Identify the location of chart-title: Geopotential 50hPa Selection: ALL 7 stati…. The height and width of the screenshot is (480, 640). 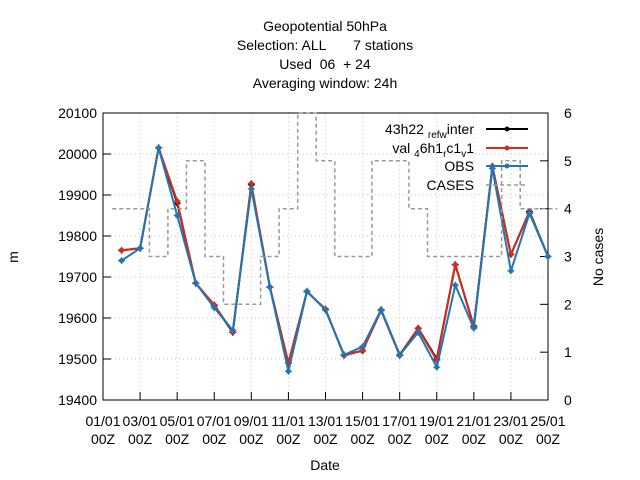
(325, 54).